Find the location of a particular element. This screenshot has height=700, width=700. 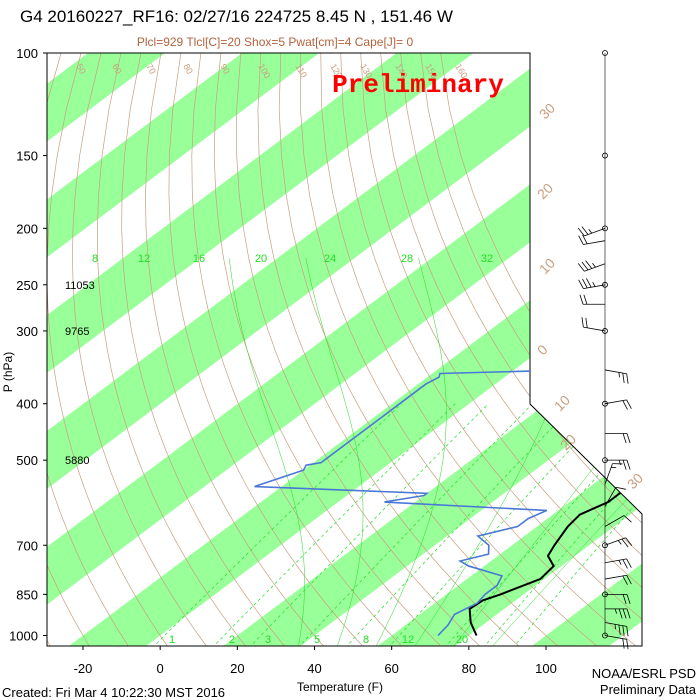

temperature-profile-line is located at coordinates (555, 425).